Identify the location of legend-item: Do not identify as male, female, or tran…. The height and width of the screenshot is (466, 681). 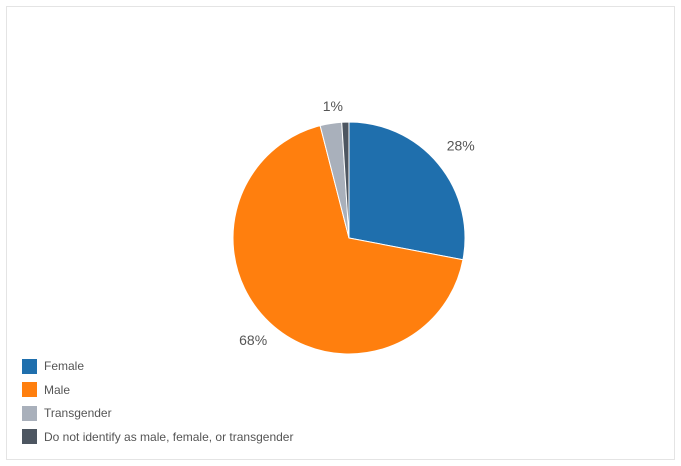
(157, 437).